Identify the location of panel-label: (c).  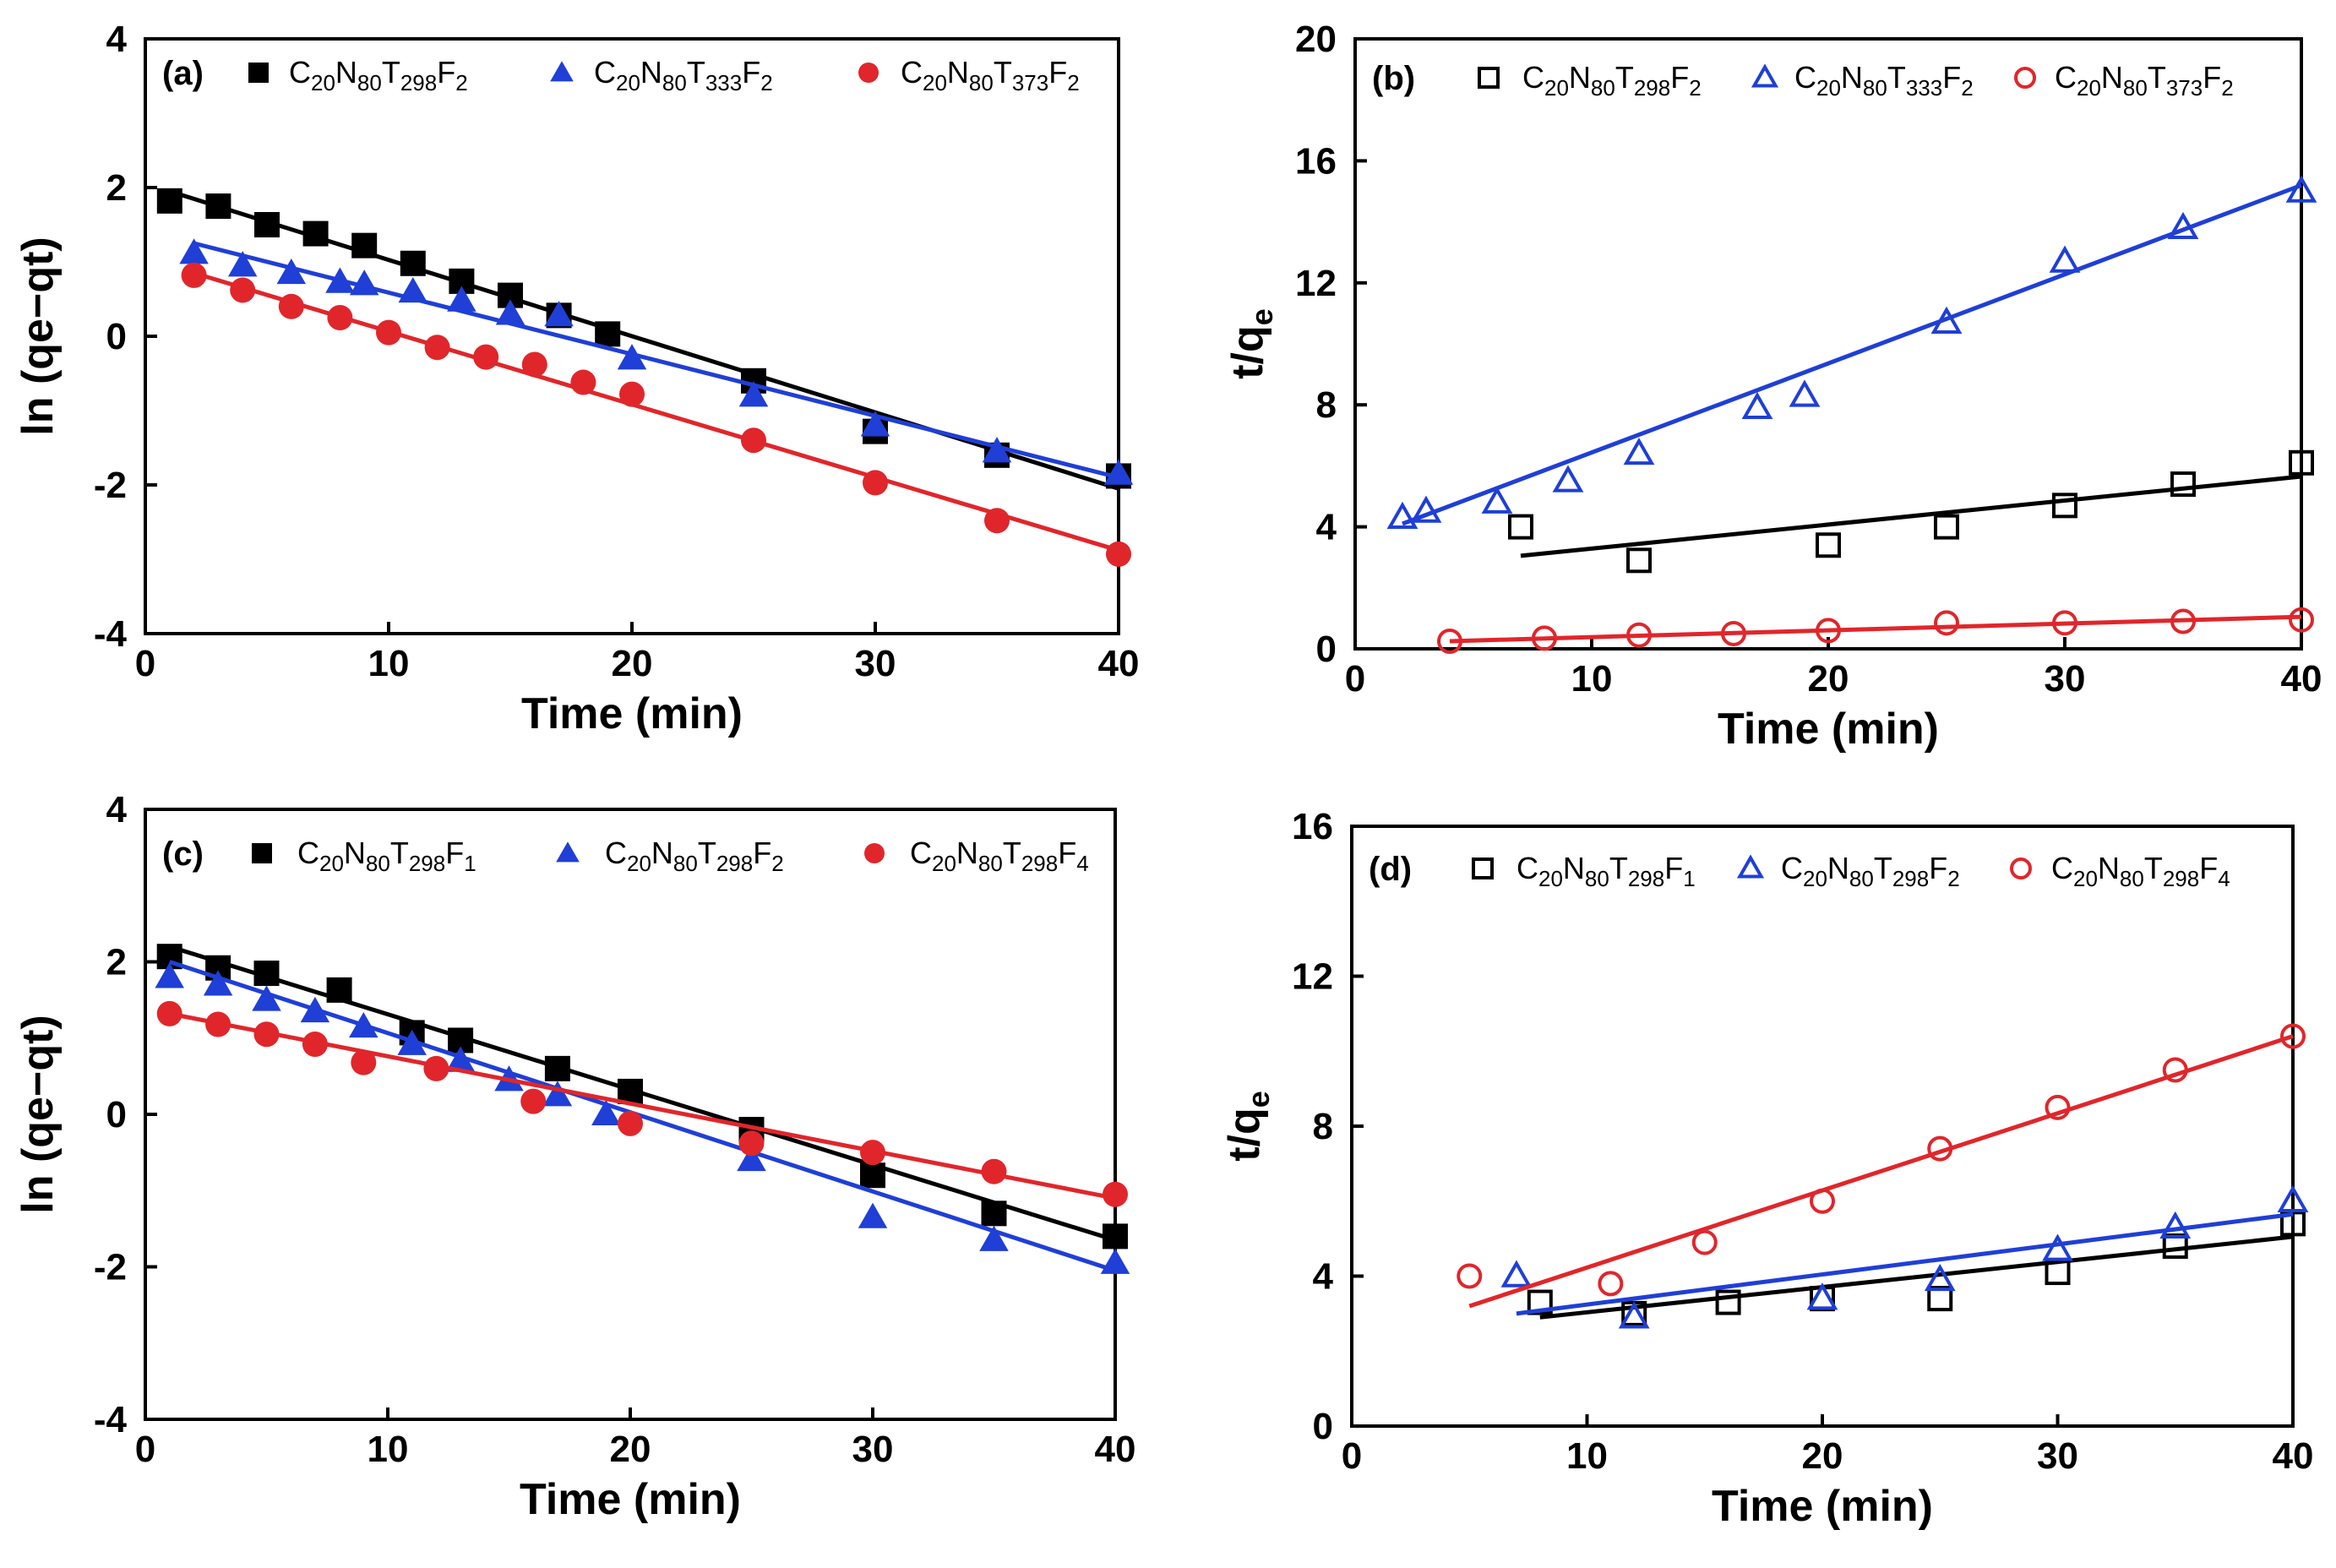
(183, 854).